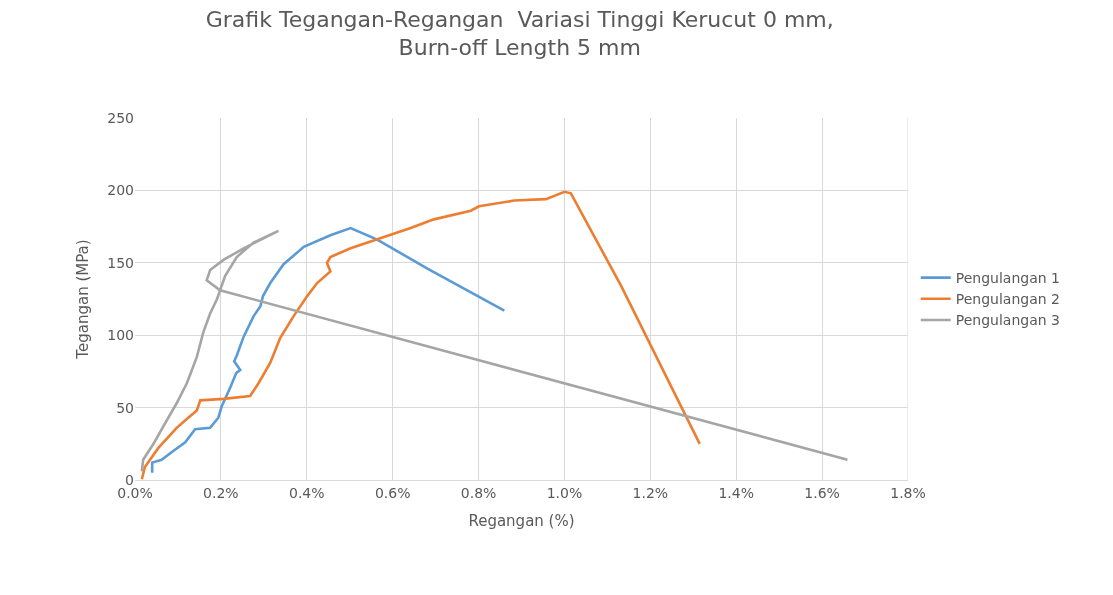  What do you see at coordinates (120, 190) in the screenshot?
I see `y-tick-label: 200` at bounding box center [120, 190].